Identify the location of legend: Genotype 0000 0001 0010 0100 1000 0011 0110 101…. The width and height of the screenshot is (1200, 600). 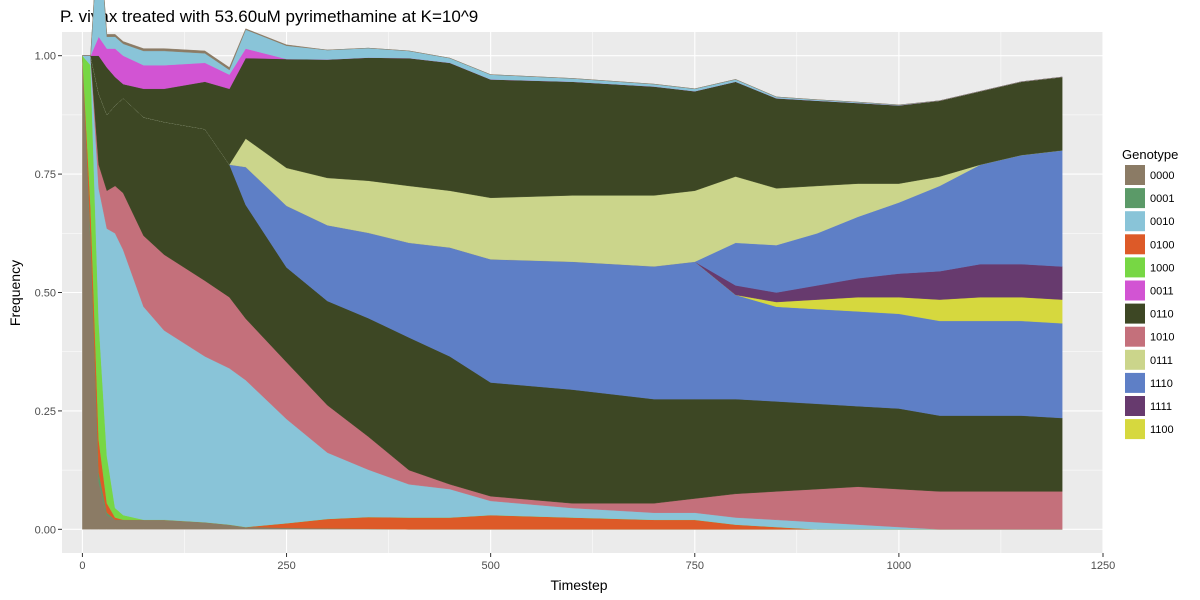
(1150, 293).